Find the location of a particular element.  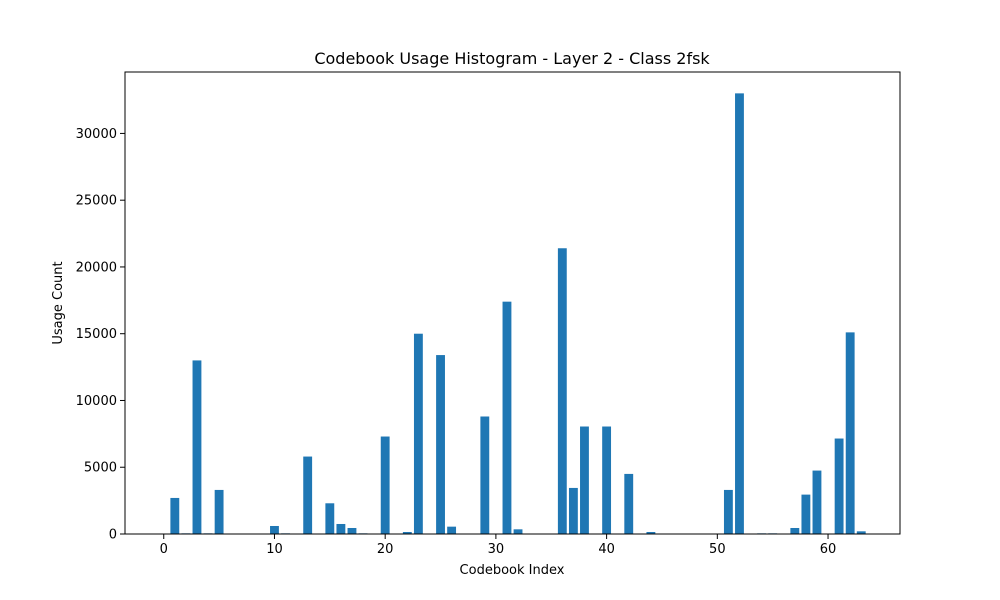

y-tick-label: 15000 is located at coordinates (96, 334).